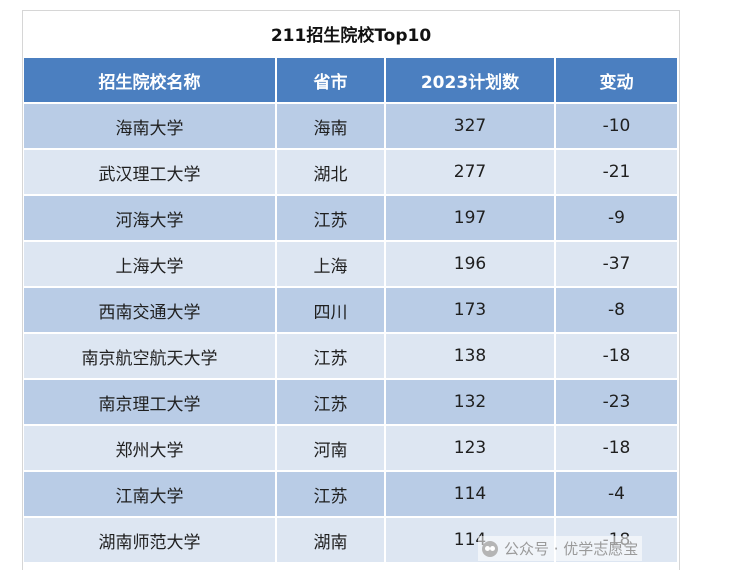 The height and width of the screenshot is (578, 739). I want to click on cell-school: 河海大学, so click(149, 218).